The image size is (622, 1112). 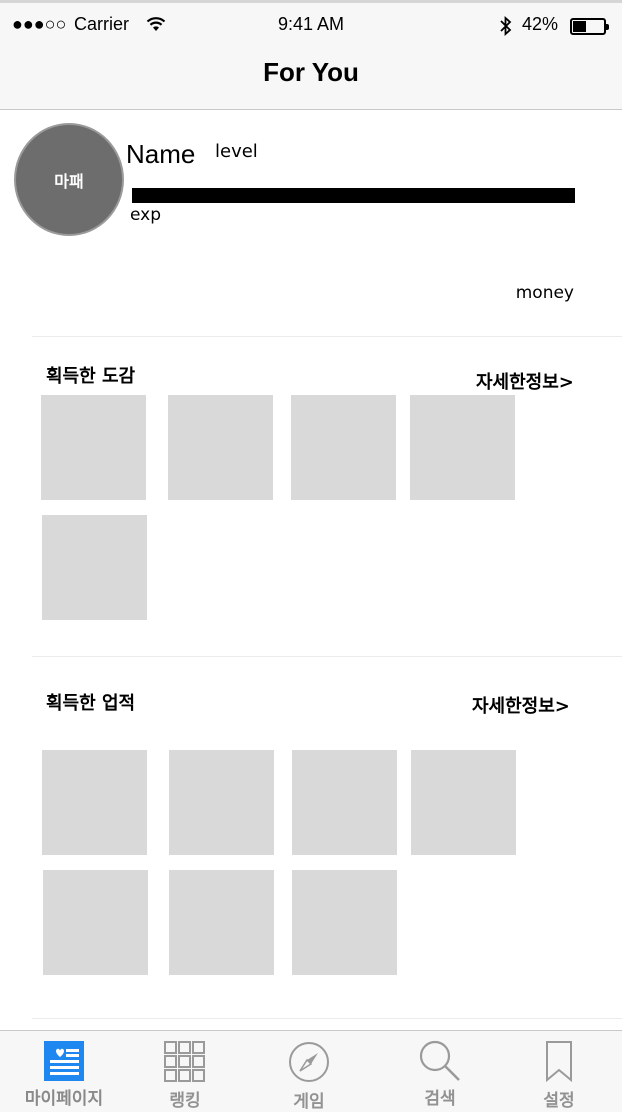 What do you see at coordinates (309, 1102) in the screenshot?
I see `tab-label: 게임` at bounding box center [309, 1102].